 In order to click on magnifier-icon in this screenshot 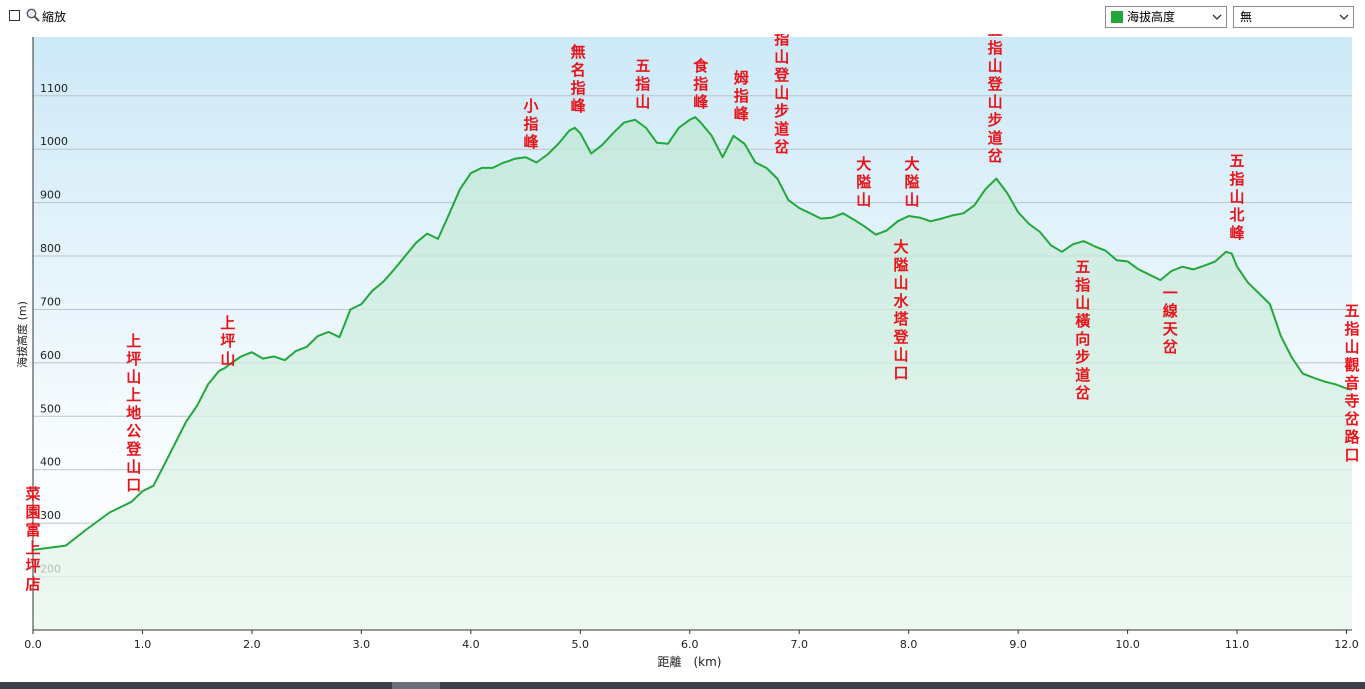, I will do `click(33, 15)`.